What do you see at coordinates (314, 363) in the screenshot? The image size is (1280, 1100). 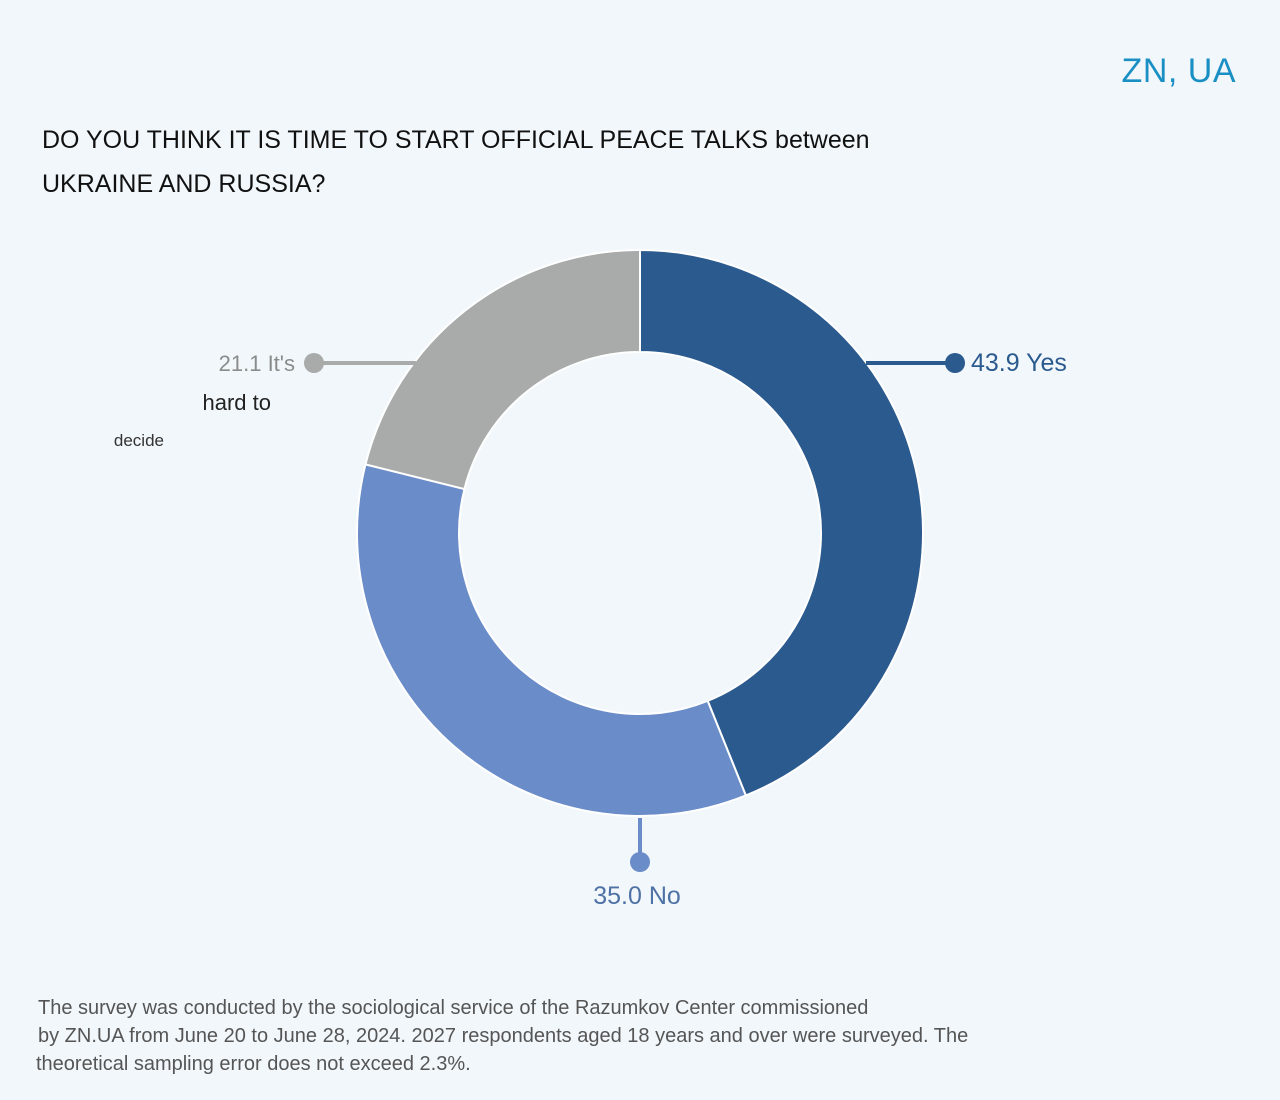 I see `leader-dot-hard-to-decide` at bounding box center [314, 363].